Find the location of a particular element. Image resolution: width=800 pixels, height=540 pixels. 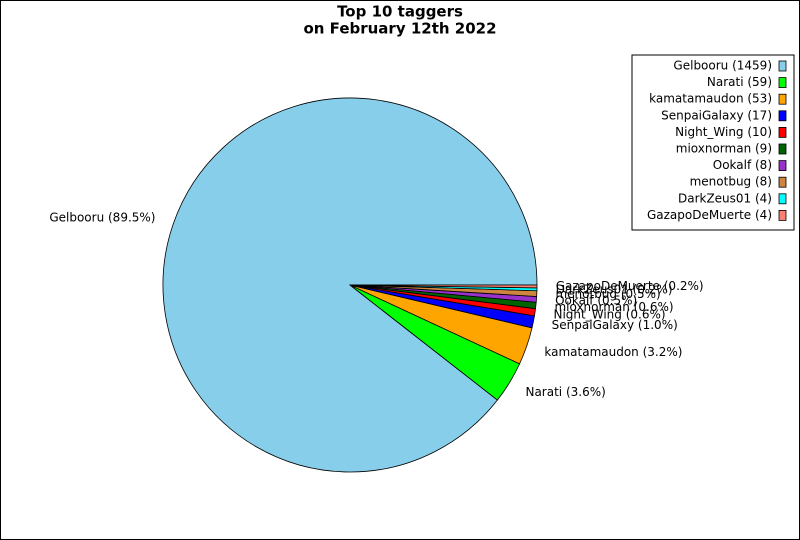

slice-label: SenpaiGalaxy (1.0%) is located at coordinates (615, 325).